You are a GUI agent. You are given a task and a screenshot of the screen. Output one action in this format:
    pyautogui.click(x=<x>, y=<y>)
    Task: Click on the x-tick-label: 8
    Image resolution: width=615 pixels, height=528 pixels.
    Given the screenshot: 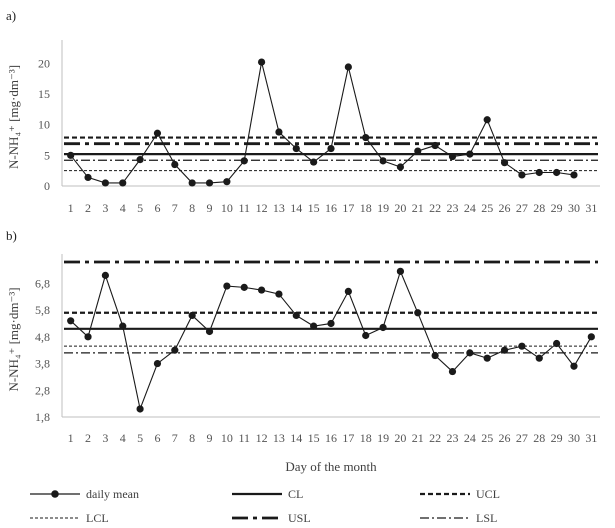 What is the action you would take?
    pyautogui.click(x=192, y=438)
    